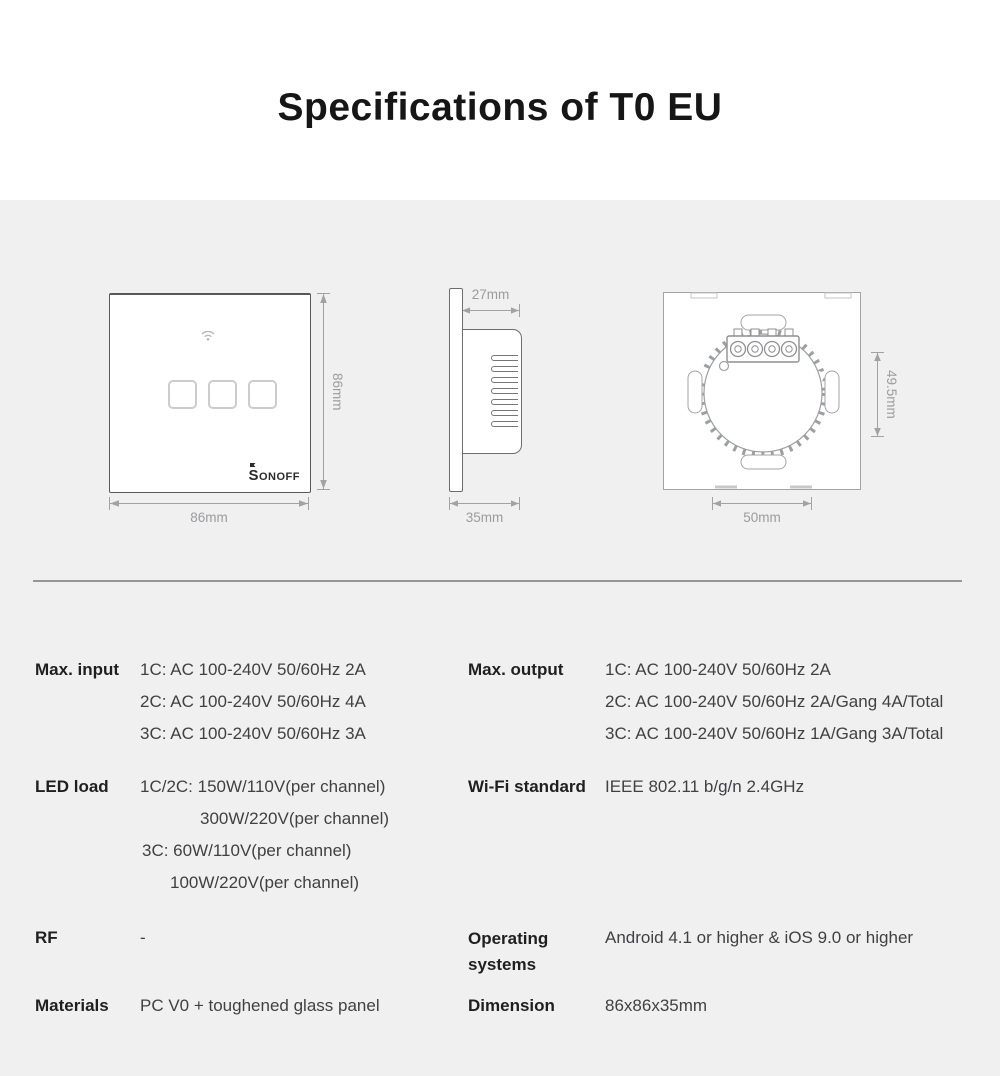 The width and height of the screenshot is (1000, 1076). What do you see at coordinates (497, 581) in the screenshot?
I see `section-divider` at bounding box center [497, 581].